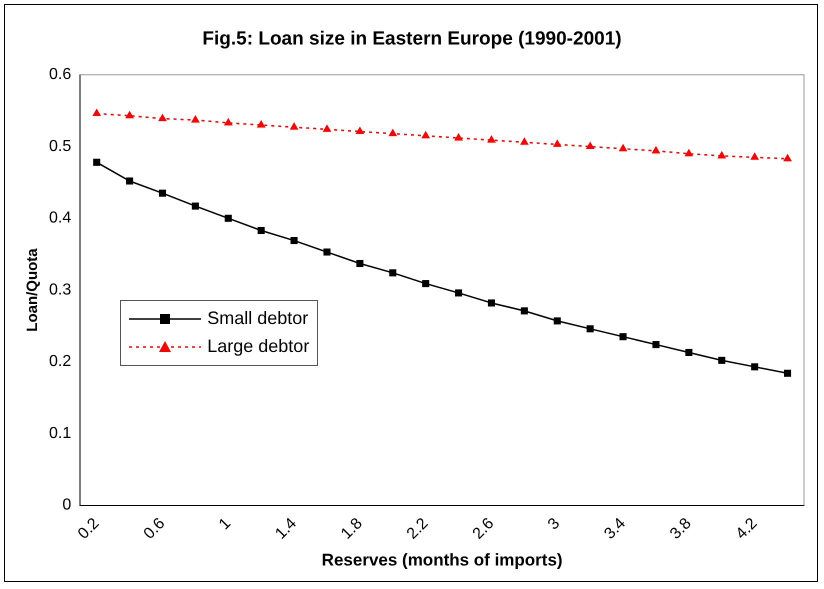 The width and height of the screenshot is (824, 589). What do you see at coordinates (60, 433) in the screenshot?
I see `y-tick-label: 0.1` at bounding box center [60, 433].